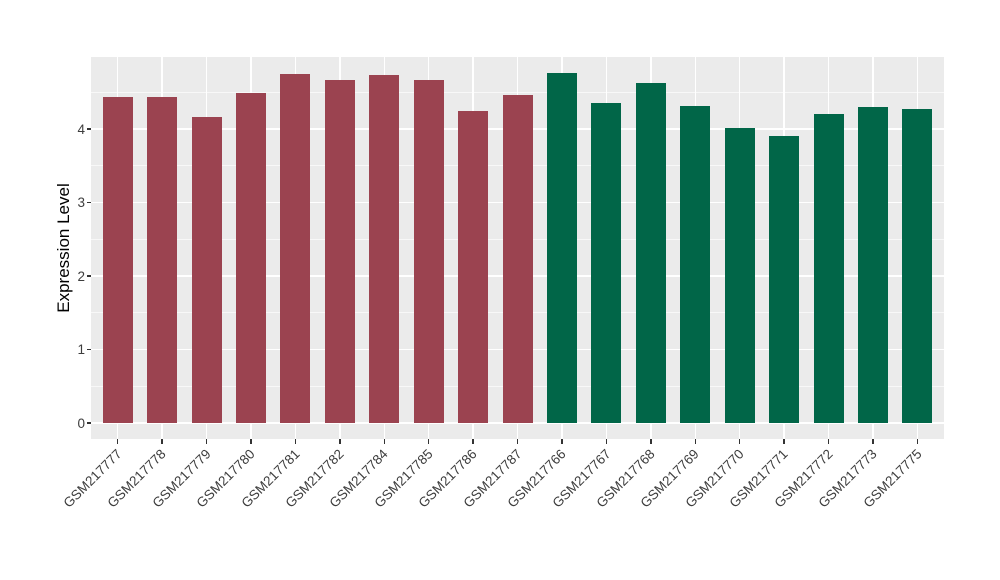 The height and width of the screenshot is (580, 1000). What do you see at coordinates (917, 266) in the screenshot?
I see `bar-GSM217775` at bounding box center [917, 266].